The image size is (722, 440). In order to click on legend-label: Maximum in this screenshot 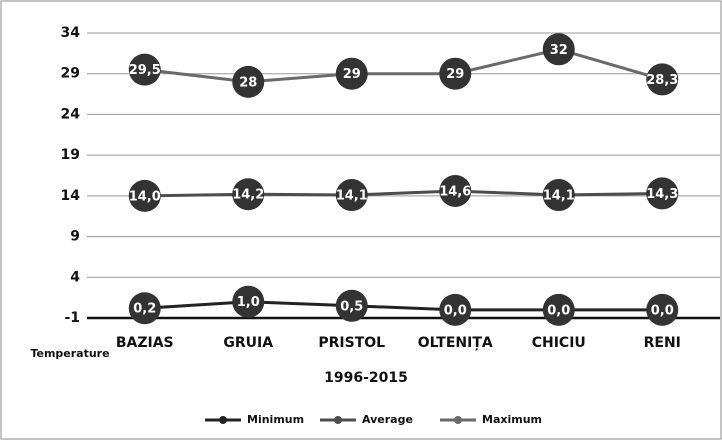, I will do `click(512, 419)`.